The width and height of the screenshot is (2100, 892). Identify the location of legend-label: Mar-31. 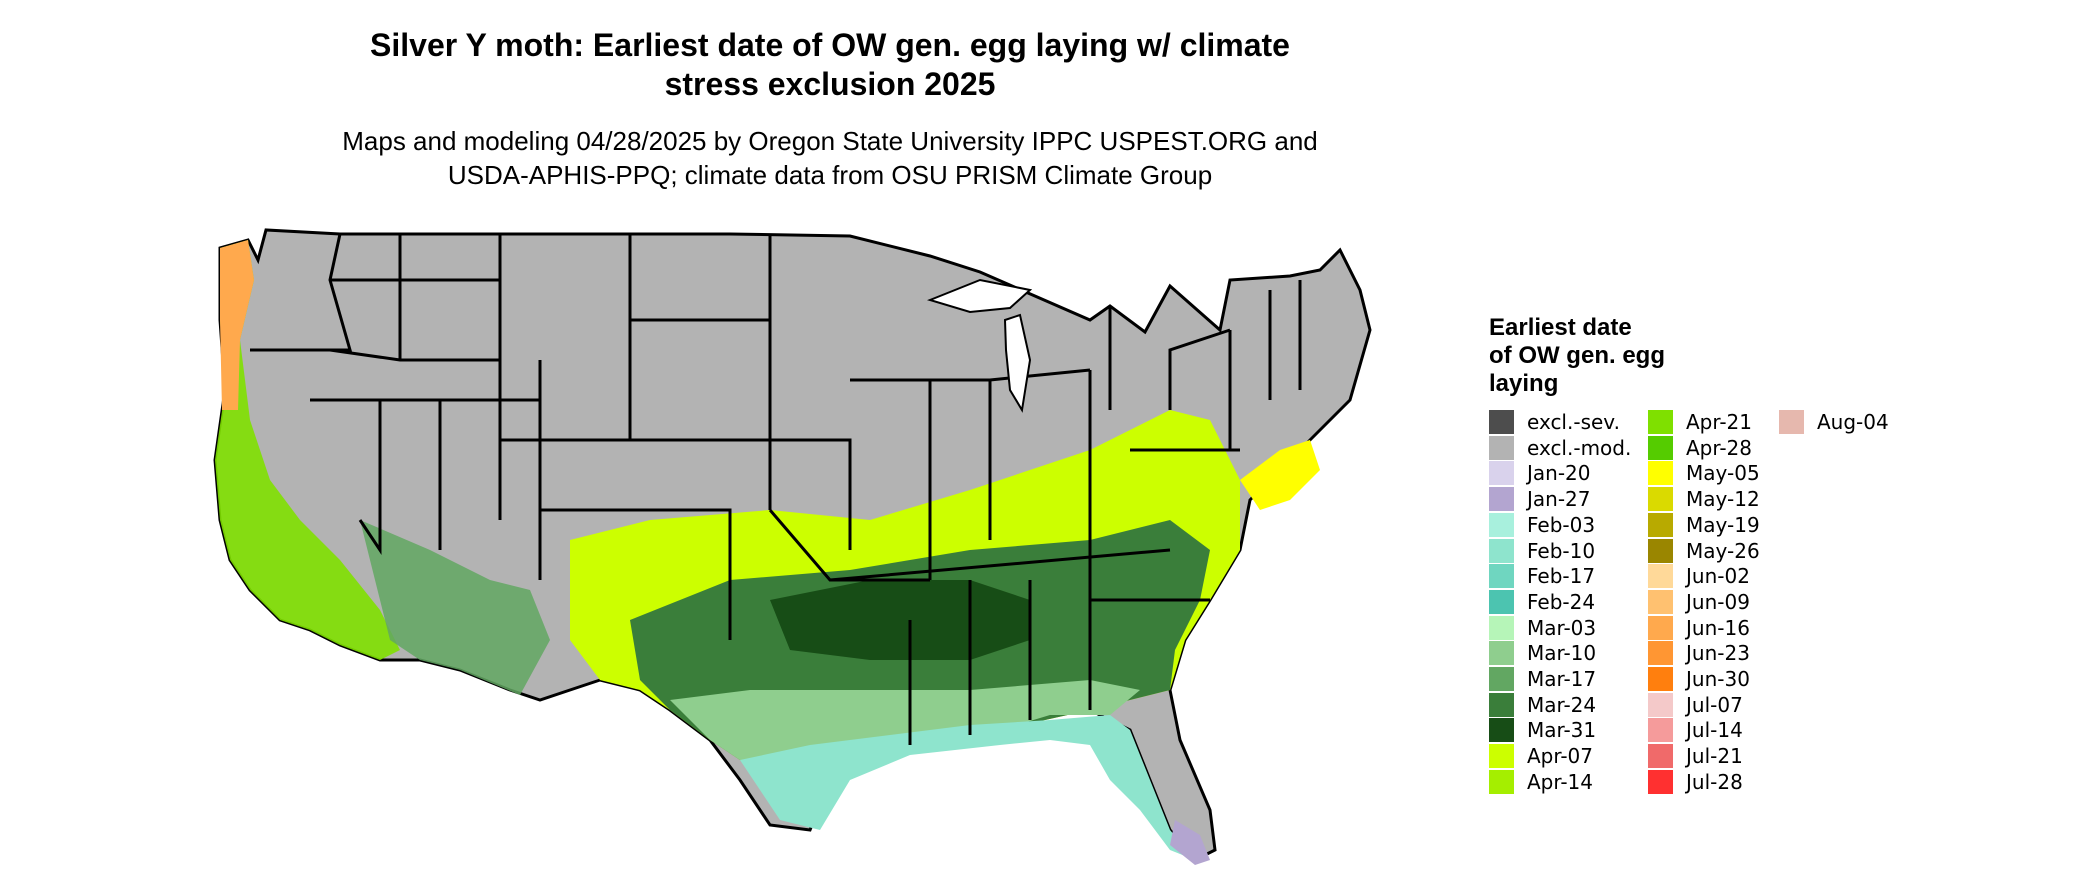
(1562, 730).